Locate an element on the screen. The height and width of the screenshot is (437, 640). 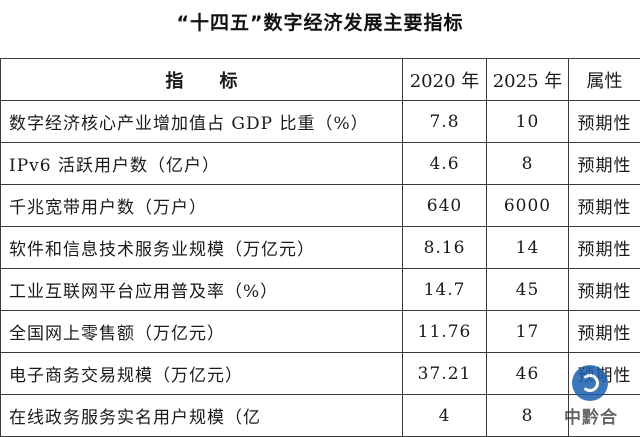
page-title: “十四五”数字经济发展主要指标 is located at coordinates (320, 21).